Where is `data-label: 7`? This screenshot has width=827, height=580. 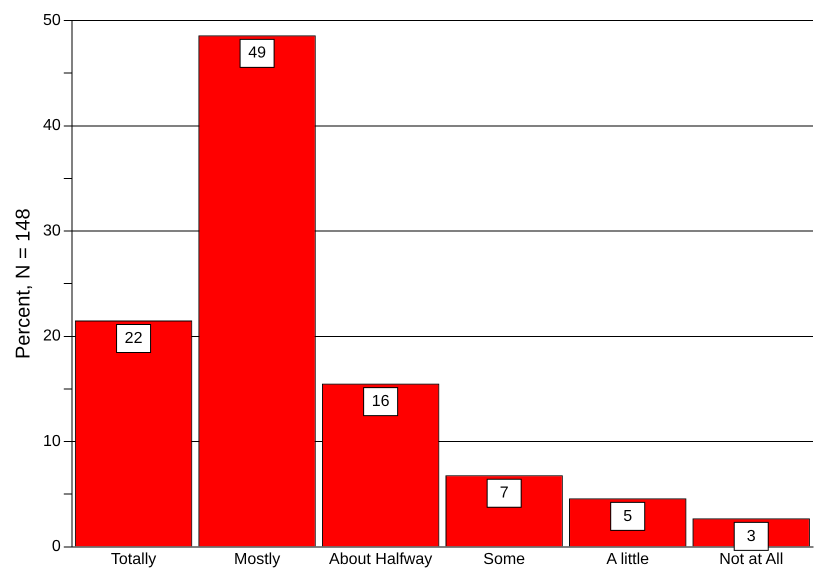
data-label: 7 is located at coordinates (504, 493).